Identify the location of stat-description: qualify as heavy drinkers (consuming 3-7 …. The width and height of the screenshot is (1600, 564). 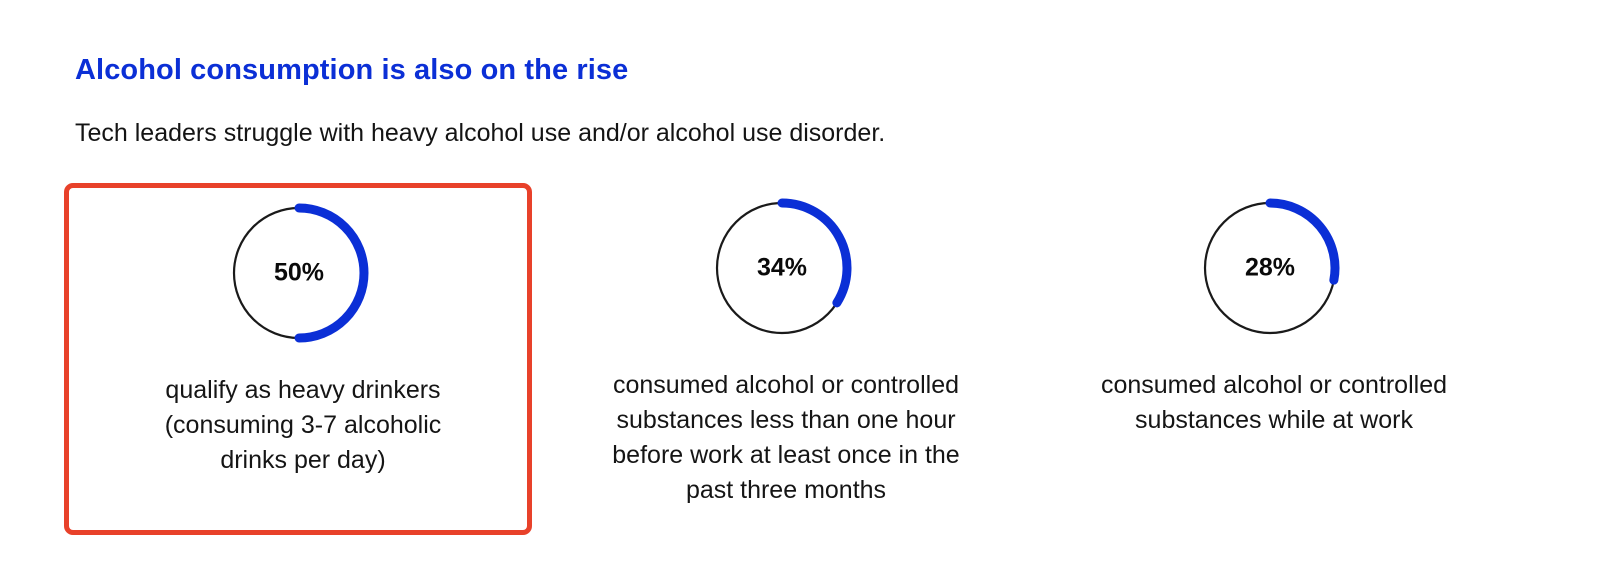
(303, 425).